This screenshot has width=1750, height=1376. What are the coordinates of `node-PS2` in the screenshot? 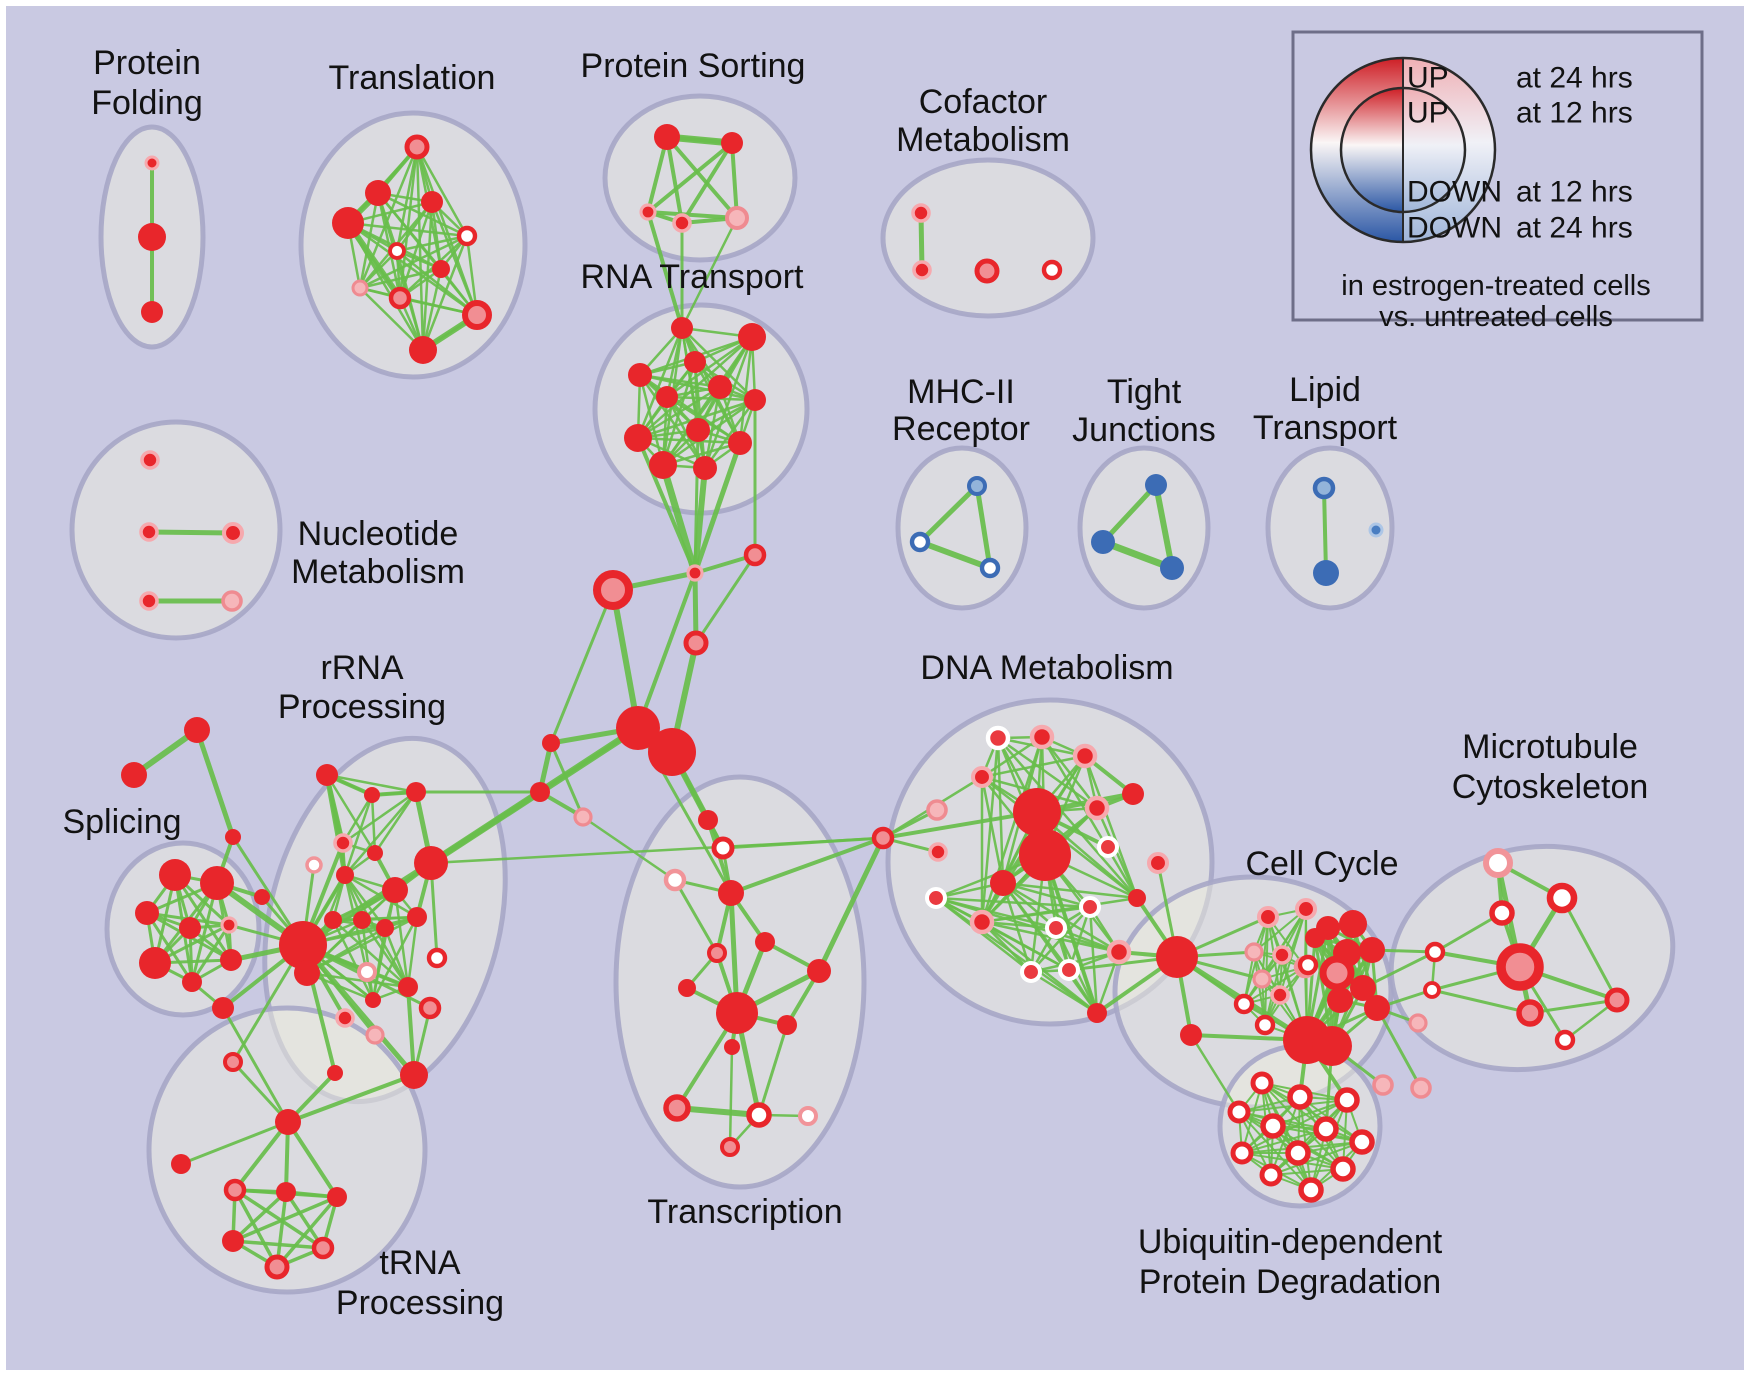 It's located at (732, 143).